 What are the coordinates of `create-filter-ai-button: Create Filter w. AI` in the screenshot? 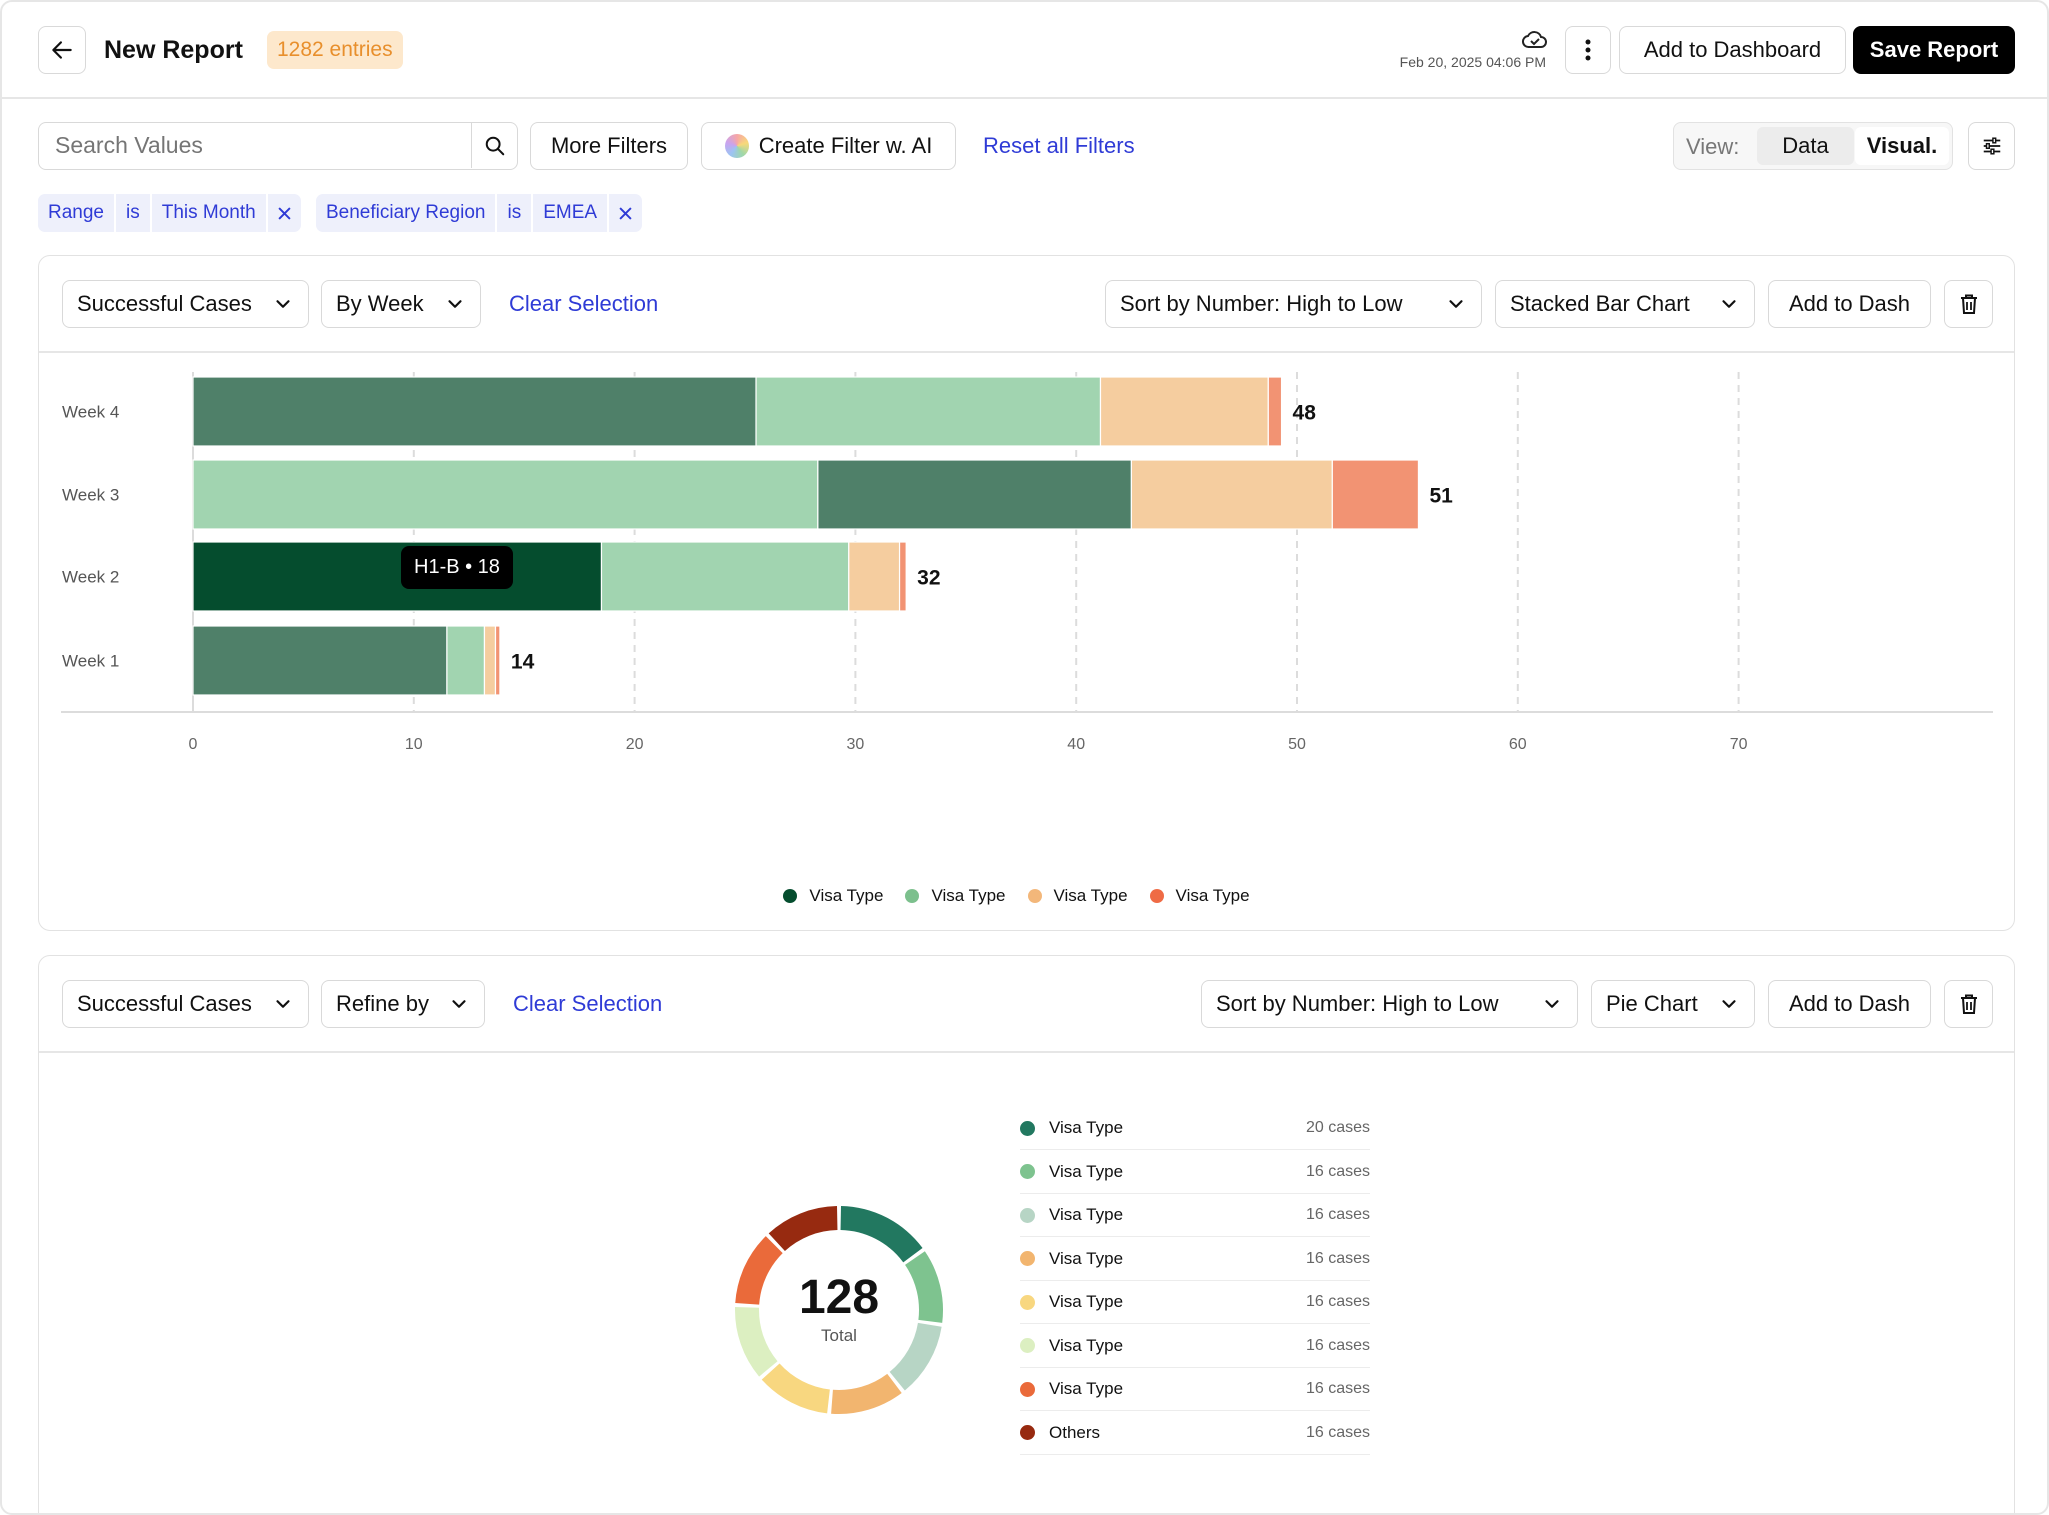 It's located at (828, 146).